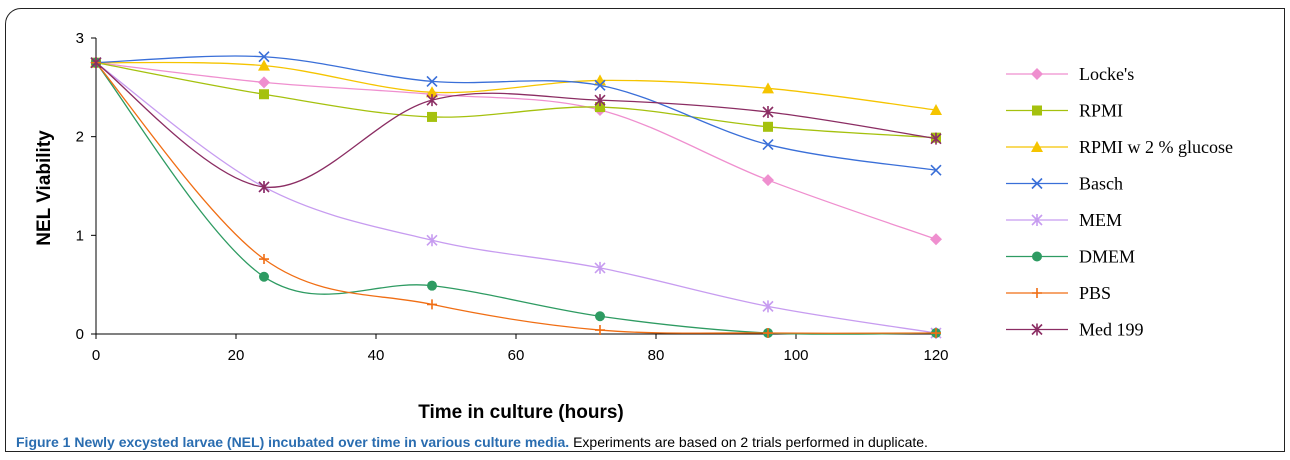 Image resolution: width=1290 pixels, height=460 pixels. Describe the element at coordinates (1070, 74) in the screenshot. I see `legend-item-0: Locke's` at that location.